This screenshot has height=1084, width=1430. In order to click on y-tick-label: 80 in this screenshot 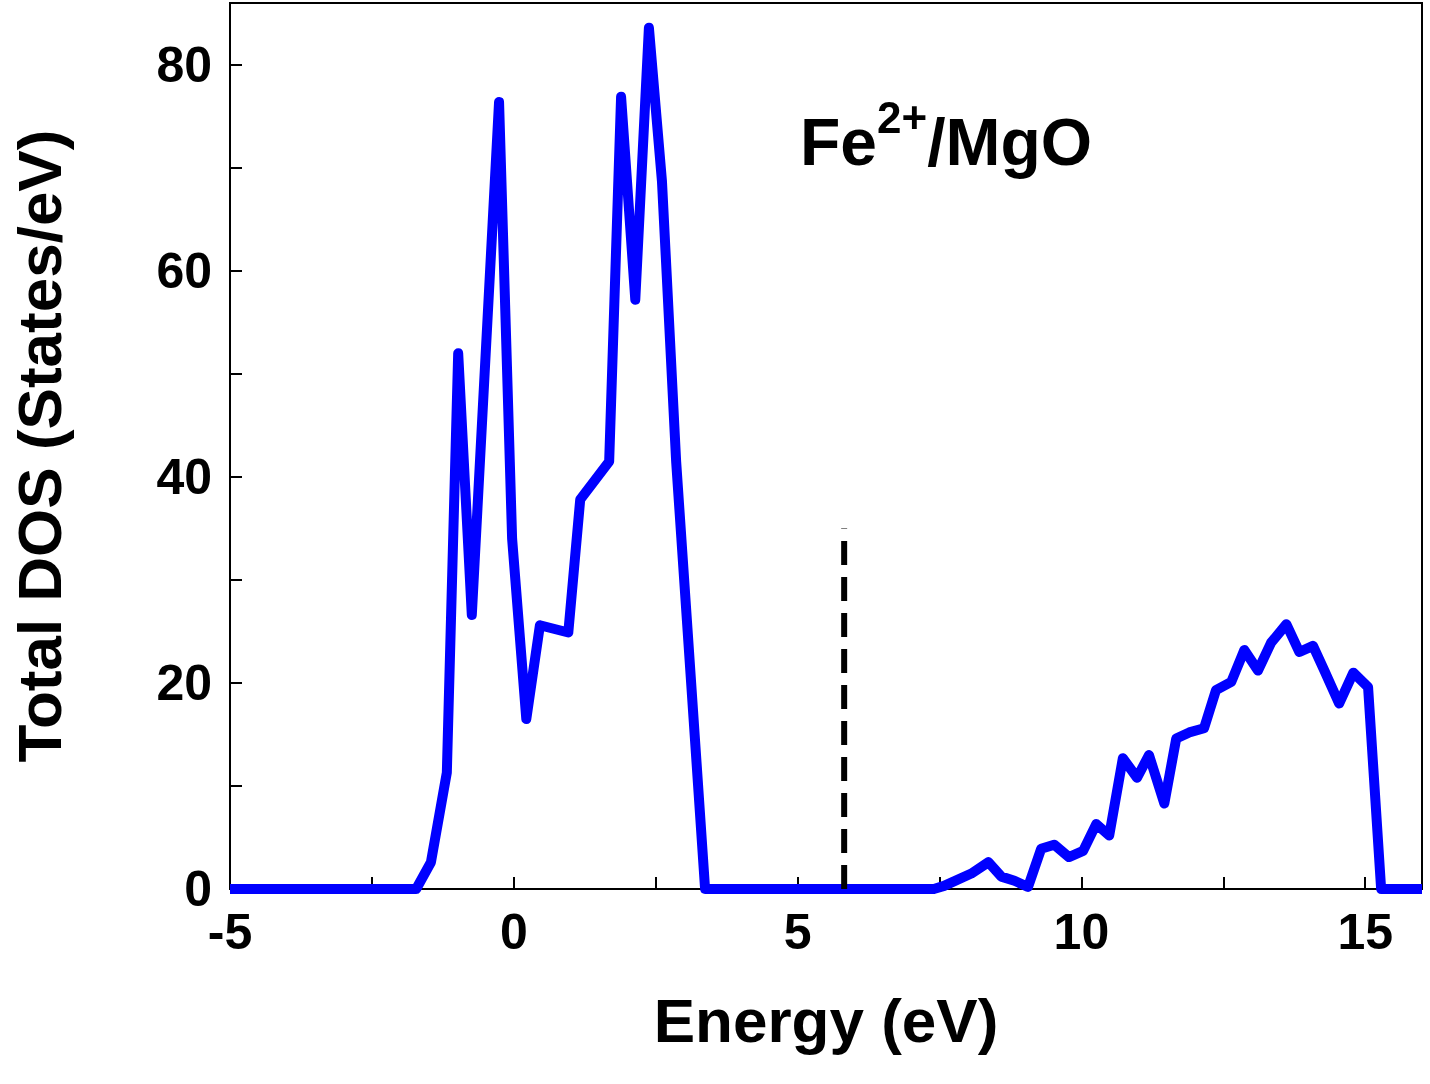, I will do `click(184, 64)`.